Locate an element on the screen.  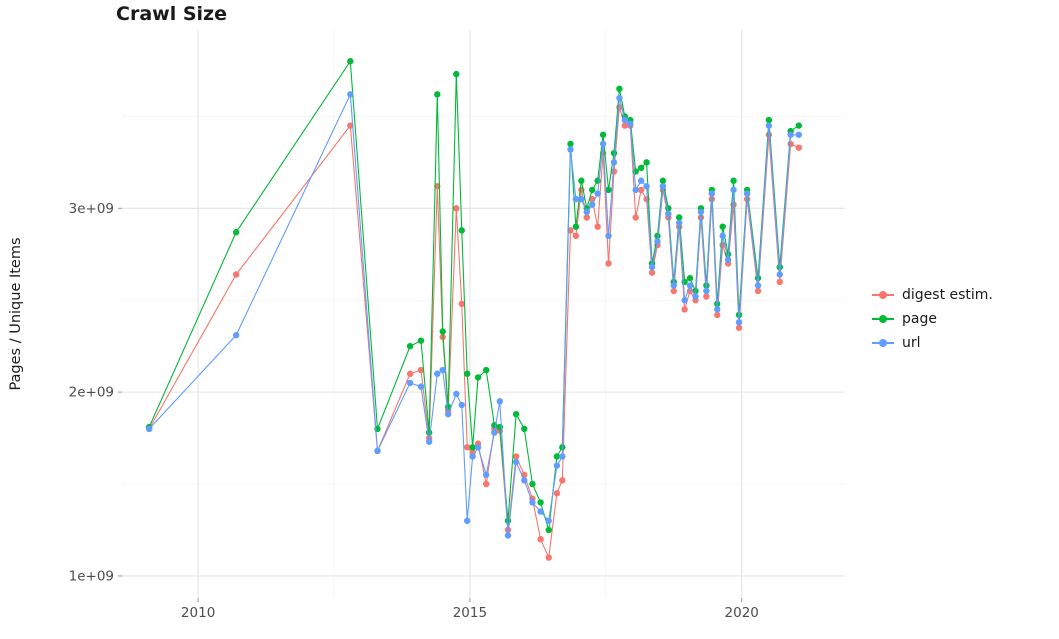
svg-text: 2010 is located at coordinates (198, 613).